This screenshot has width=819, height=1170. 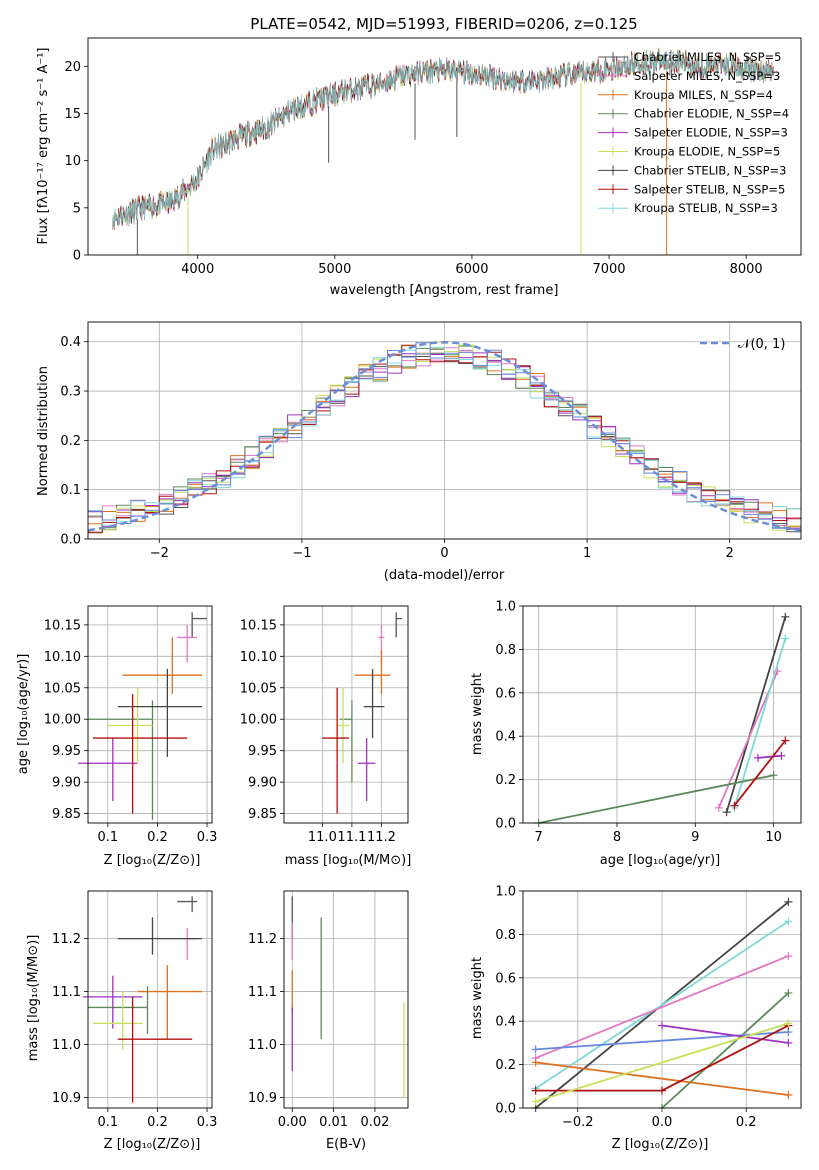 I want to click on mw-age-ytick-label: 0.8, so click(x=505, y=650).